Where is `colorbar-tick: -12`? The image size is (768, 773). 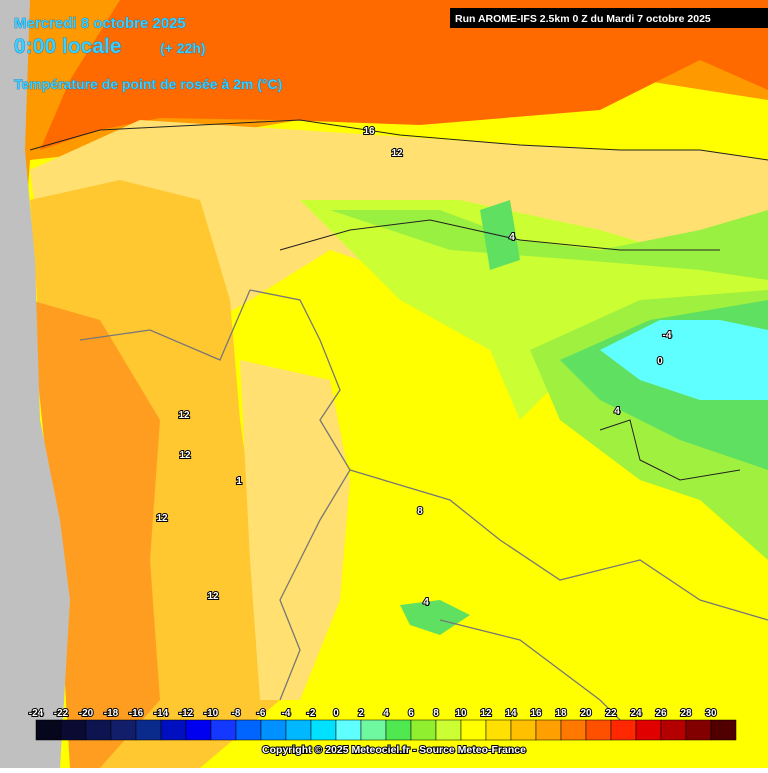
colorbar-tick: -12 is located at coordinates (186, 713).